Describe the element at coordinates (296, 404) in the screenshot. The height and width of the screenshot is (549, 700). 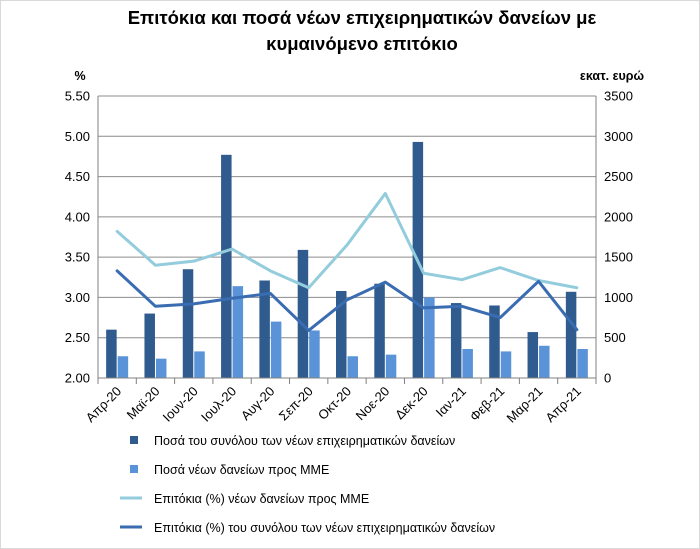
I see `x-axis-category-label: Σεπ-20` at that location.